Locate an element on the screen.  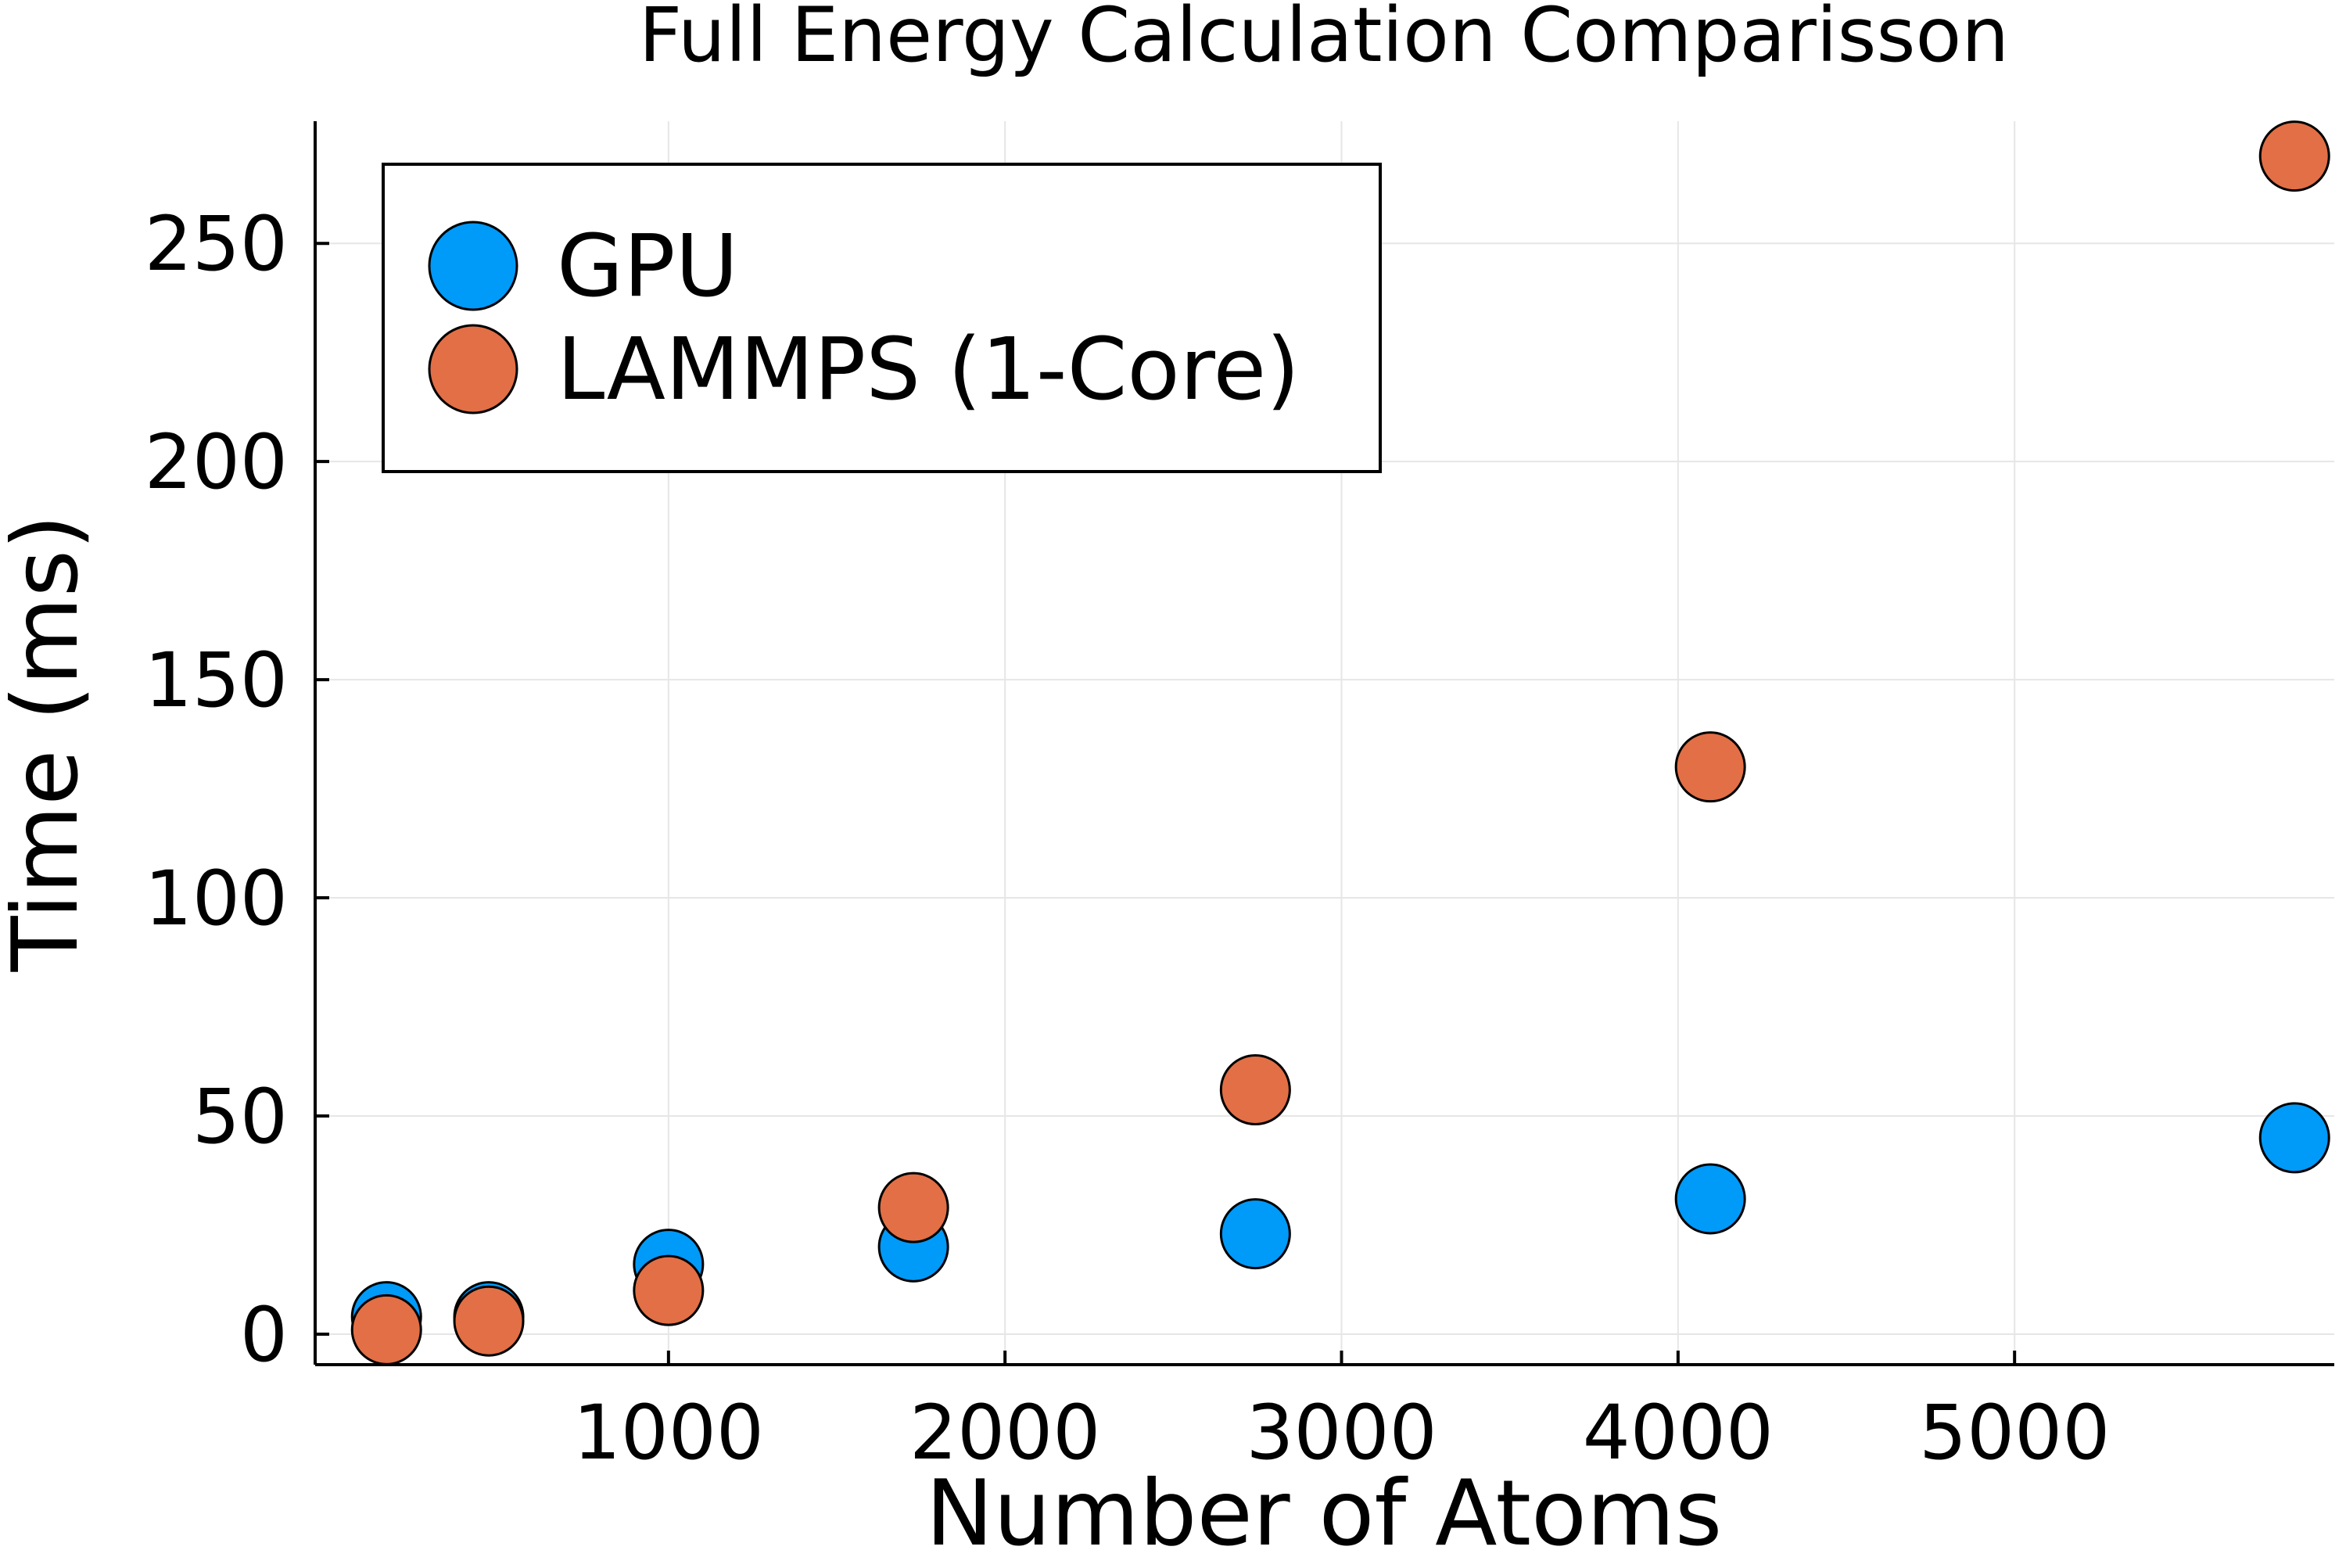
y-tick-label: 200 is located at coordinates (216, 462).